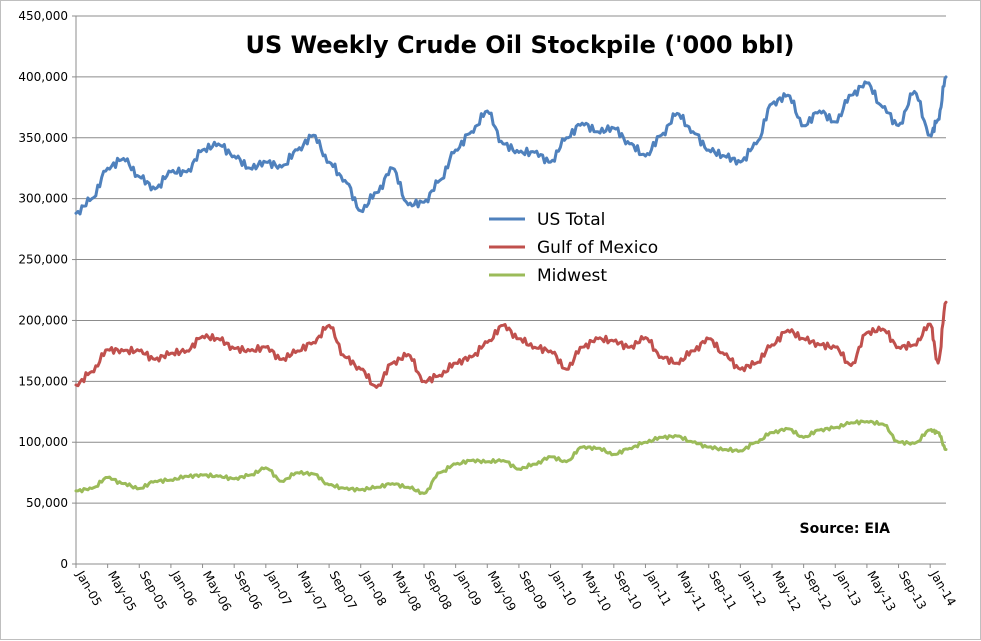 The width and height of the screenshot is (981, 641). Describe the element at coordinates (248, 591) in the screenshot. I see `x-tick-label: Sep-06` at that location.